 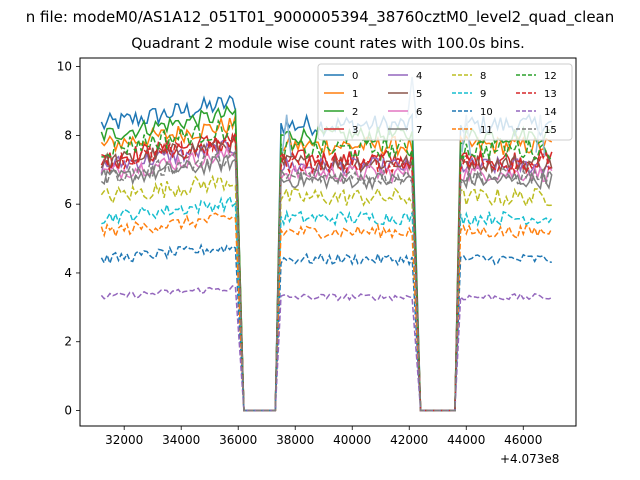 What do you see at coordinates (352, 440) in the screenshot?
I see `x-tick-label: 40000` at bounding box center [352, 440].